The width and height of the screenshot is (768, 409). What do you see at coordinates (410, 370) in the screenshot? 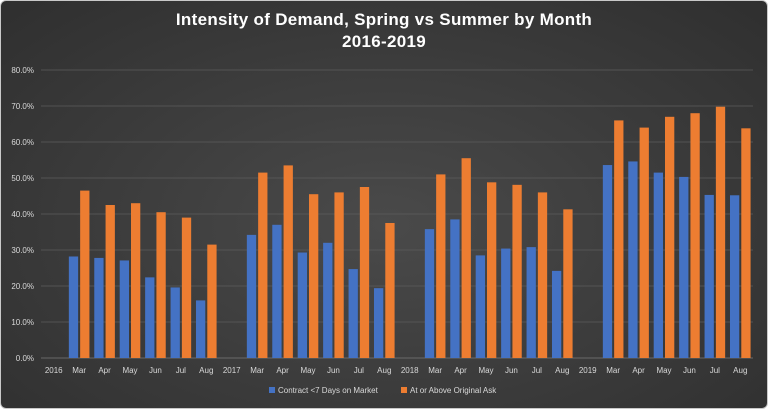
I see `x-tick-label: 2018` at bounding box center [410, 370].